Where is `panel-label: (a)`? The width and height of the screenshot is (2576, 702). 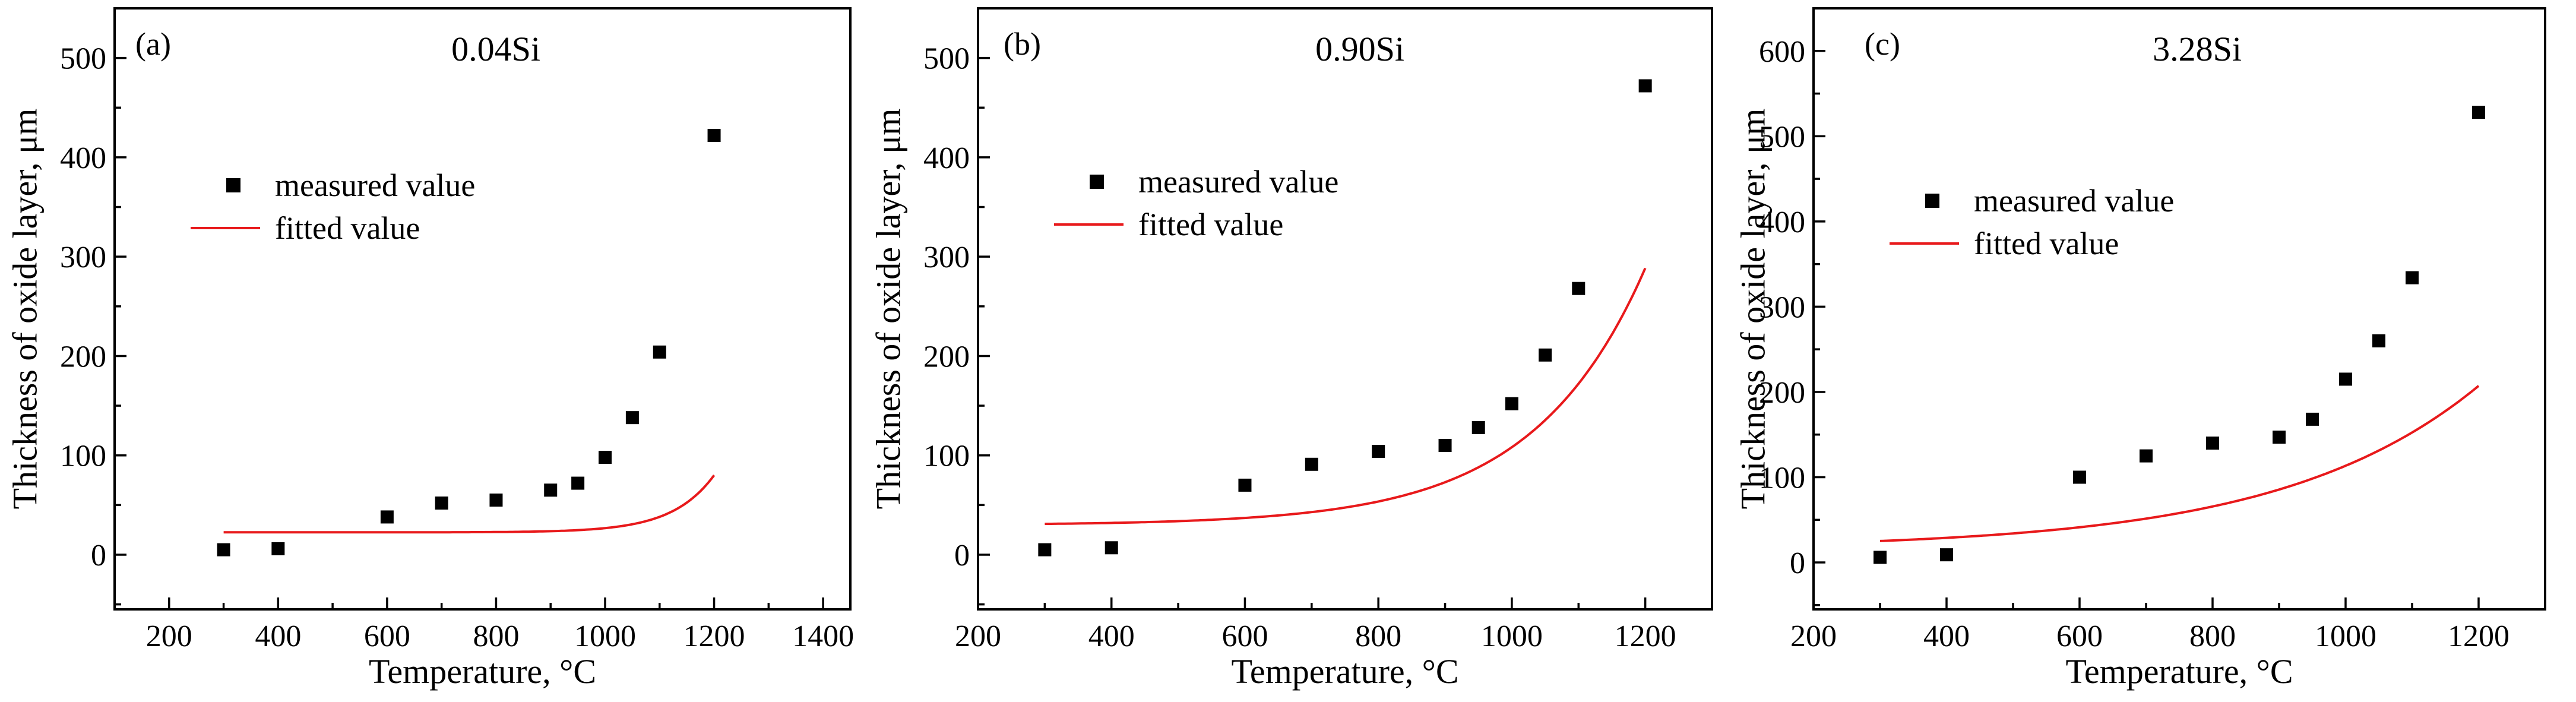 panel-label: (a) is located at coordinates (153, 44).